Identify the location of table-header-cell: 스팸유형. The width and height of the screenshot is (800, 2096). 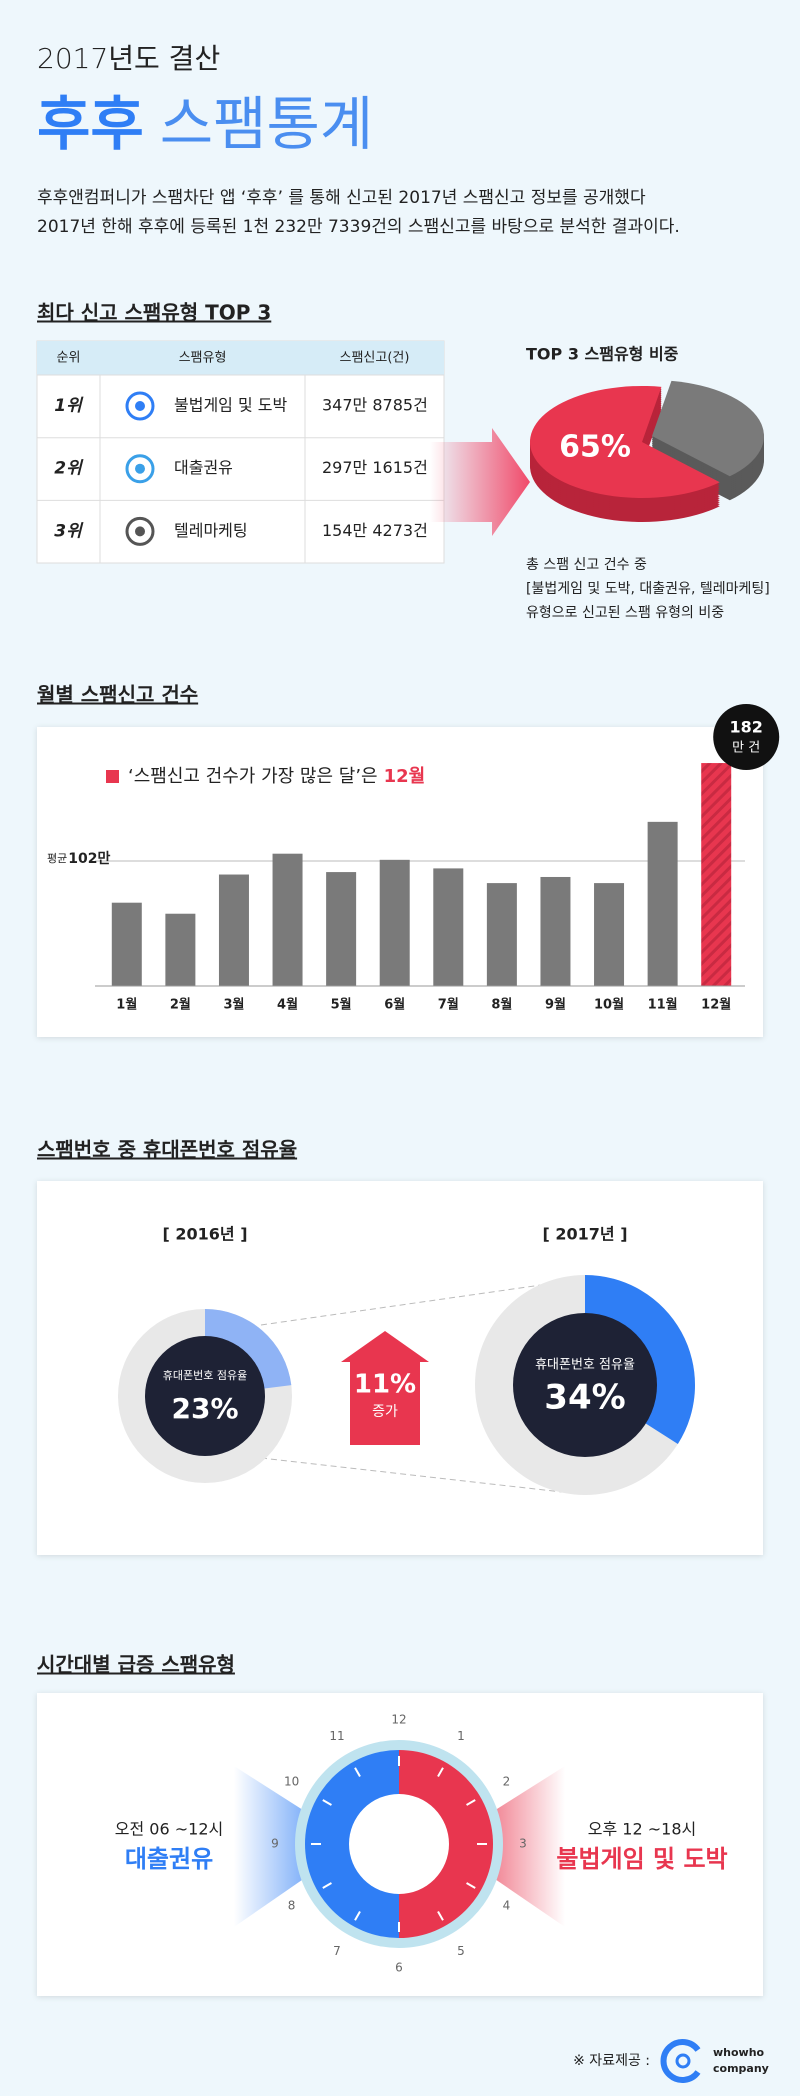
(203, 358).